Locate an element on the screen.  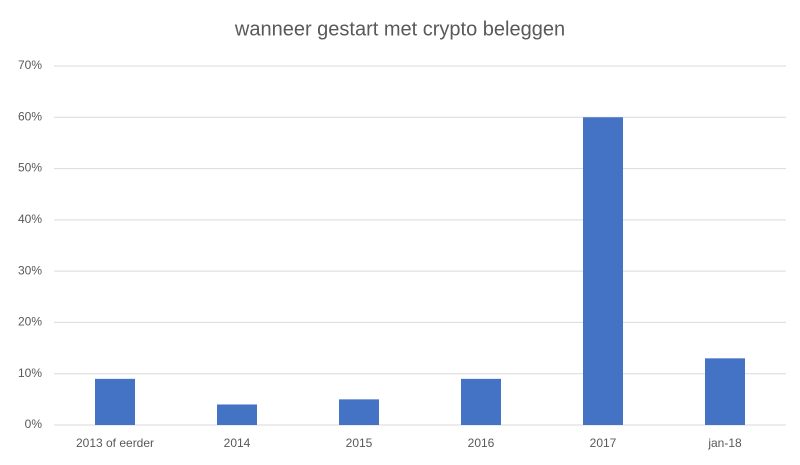
y-tick-label: 70% is located at coordinates (30, 65).